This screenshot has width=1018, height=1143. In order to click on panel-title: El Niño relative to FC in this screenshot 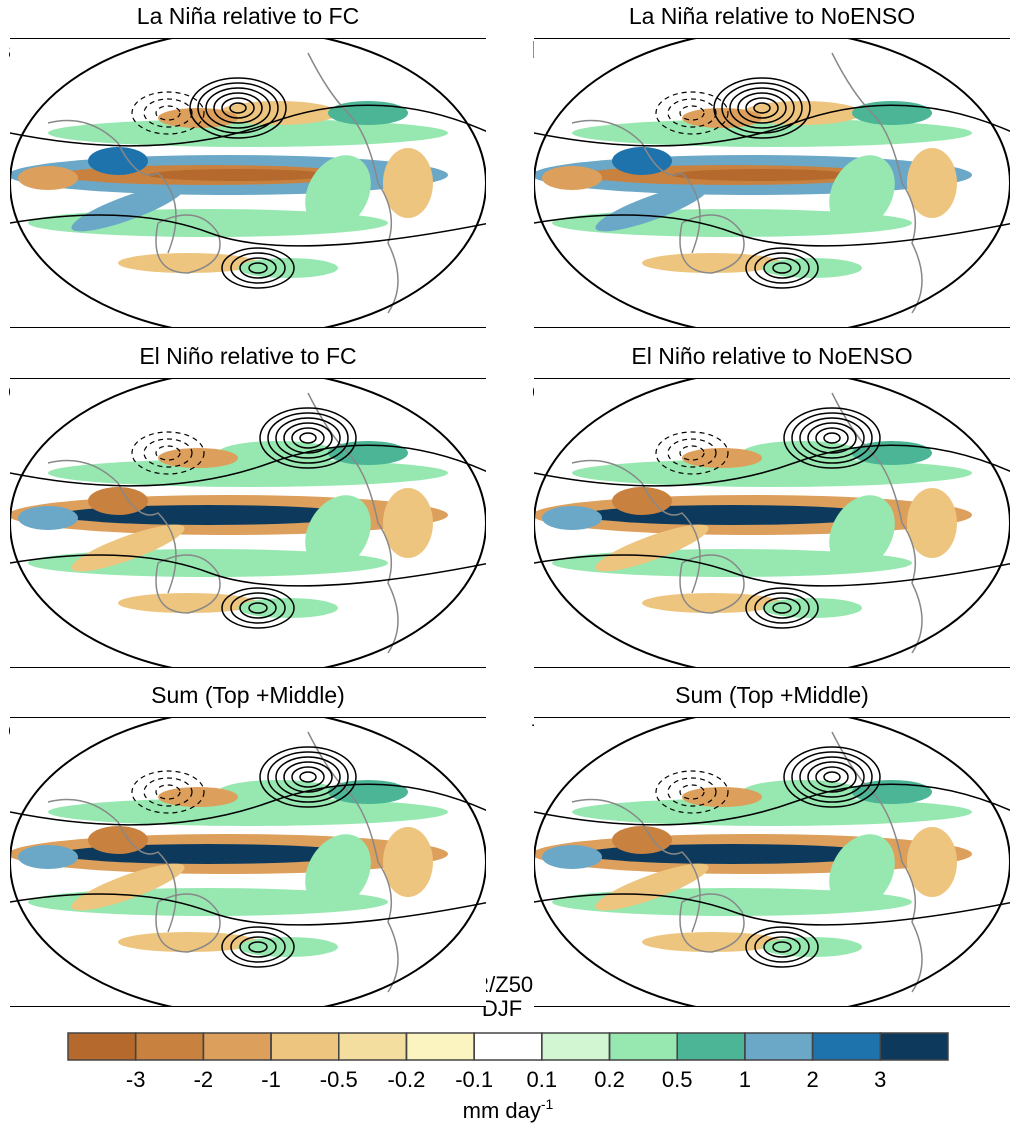, I will do `click(247, 356)`.